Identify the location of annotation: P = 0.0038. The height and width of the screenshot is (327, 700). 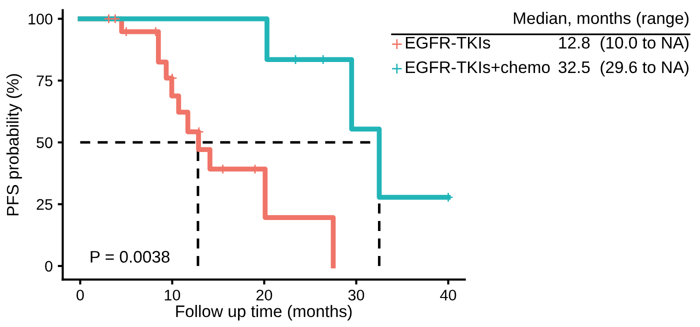
(130, 256).